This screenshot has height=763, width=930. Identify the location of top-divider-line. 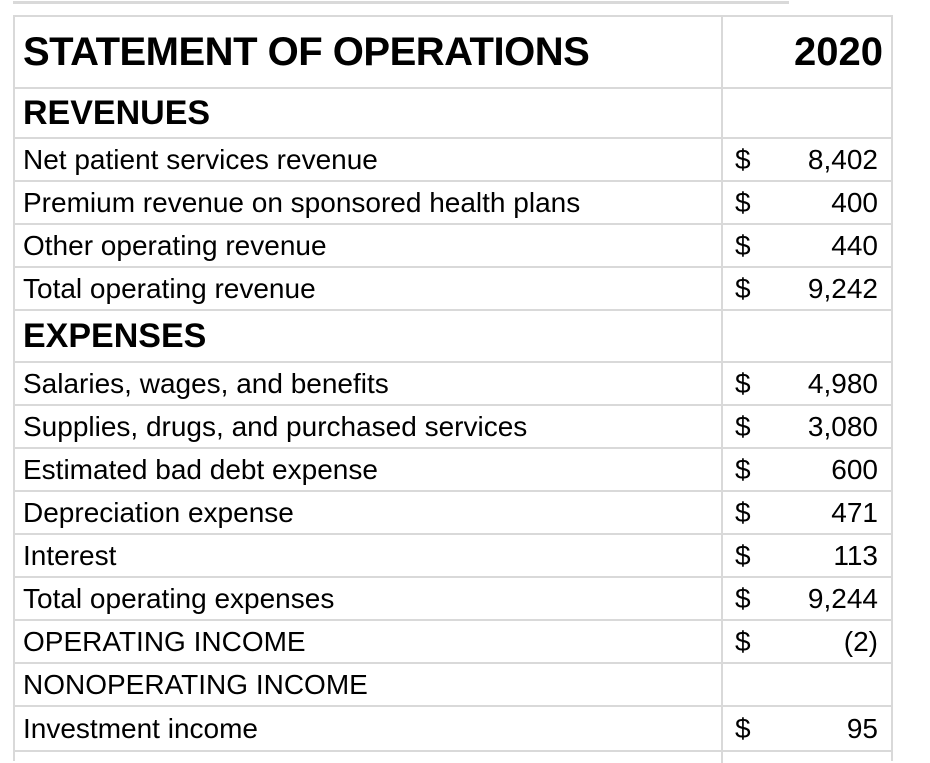
(401, 2).